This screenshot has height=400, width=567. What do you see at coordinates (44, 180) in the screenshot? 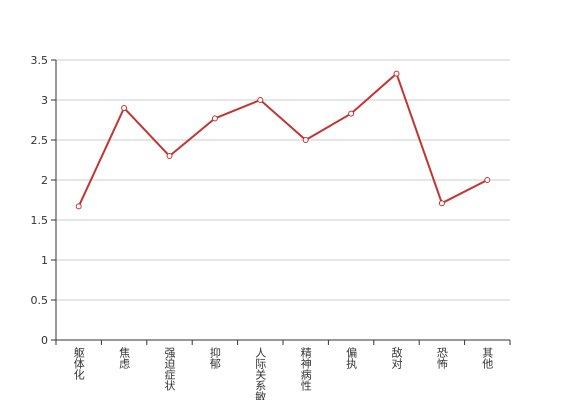
I see `y-tick-label: 2` at bounding box center [44, 180].